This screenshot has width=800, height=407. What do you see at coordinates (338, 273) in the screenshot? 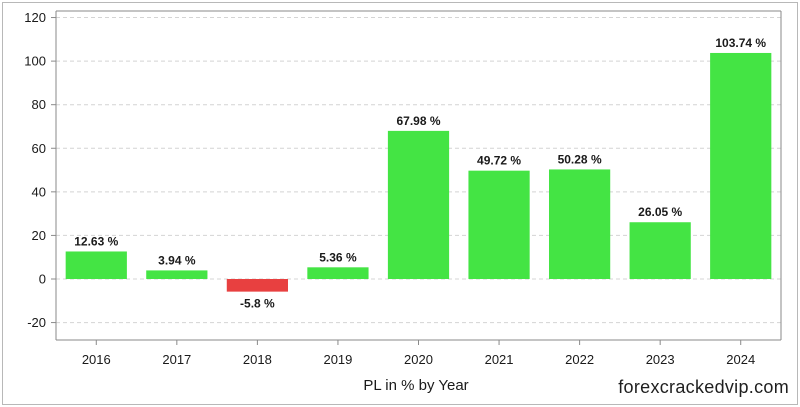
I see `bar-2019` at bounding box center [338, 273].